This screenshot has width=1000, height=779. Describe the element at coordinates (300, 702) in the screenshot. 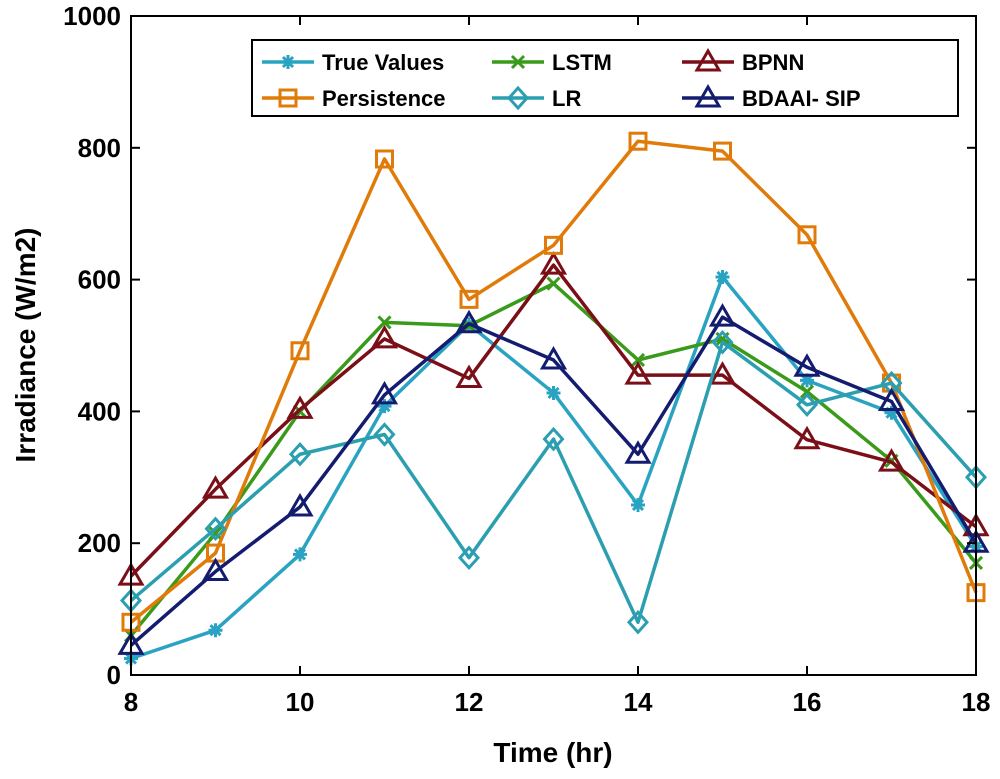

I see `x-tick-label: 10` at that location.